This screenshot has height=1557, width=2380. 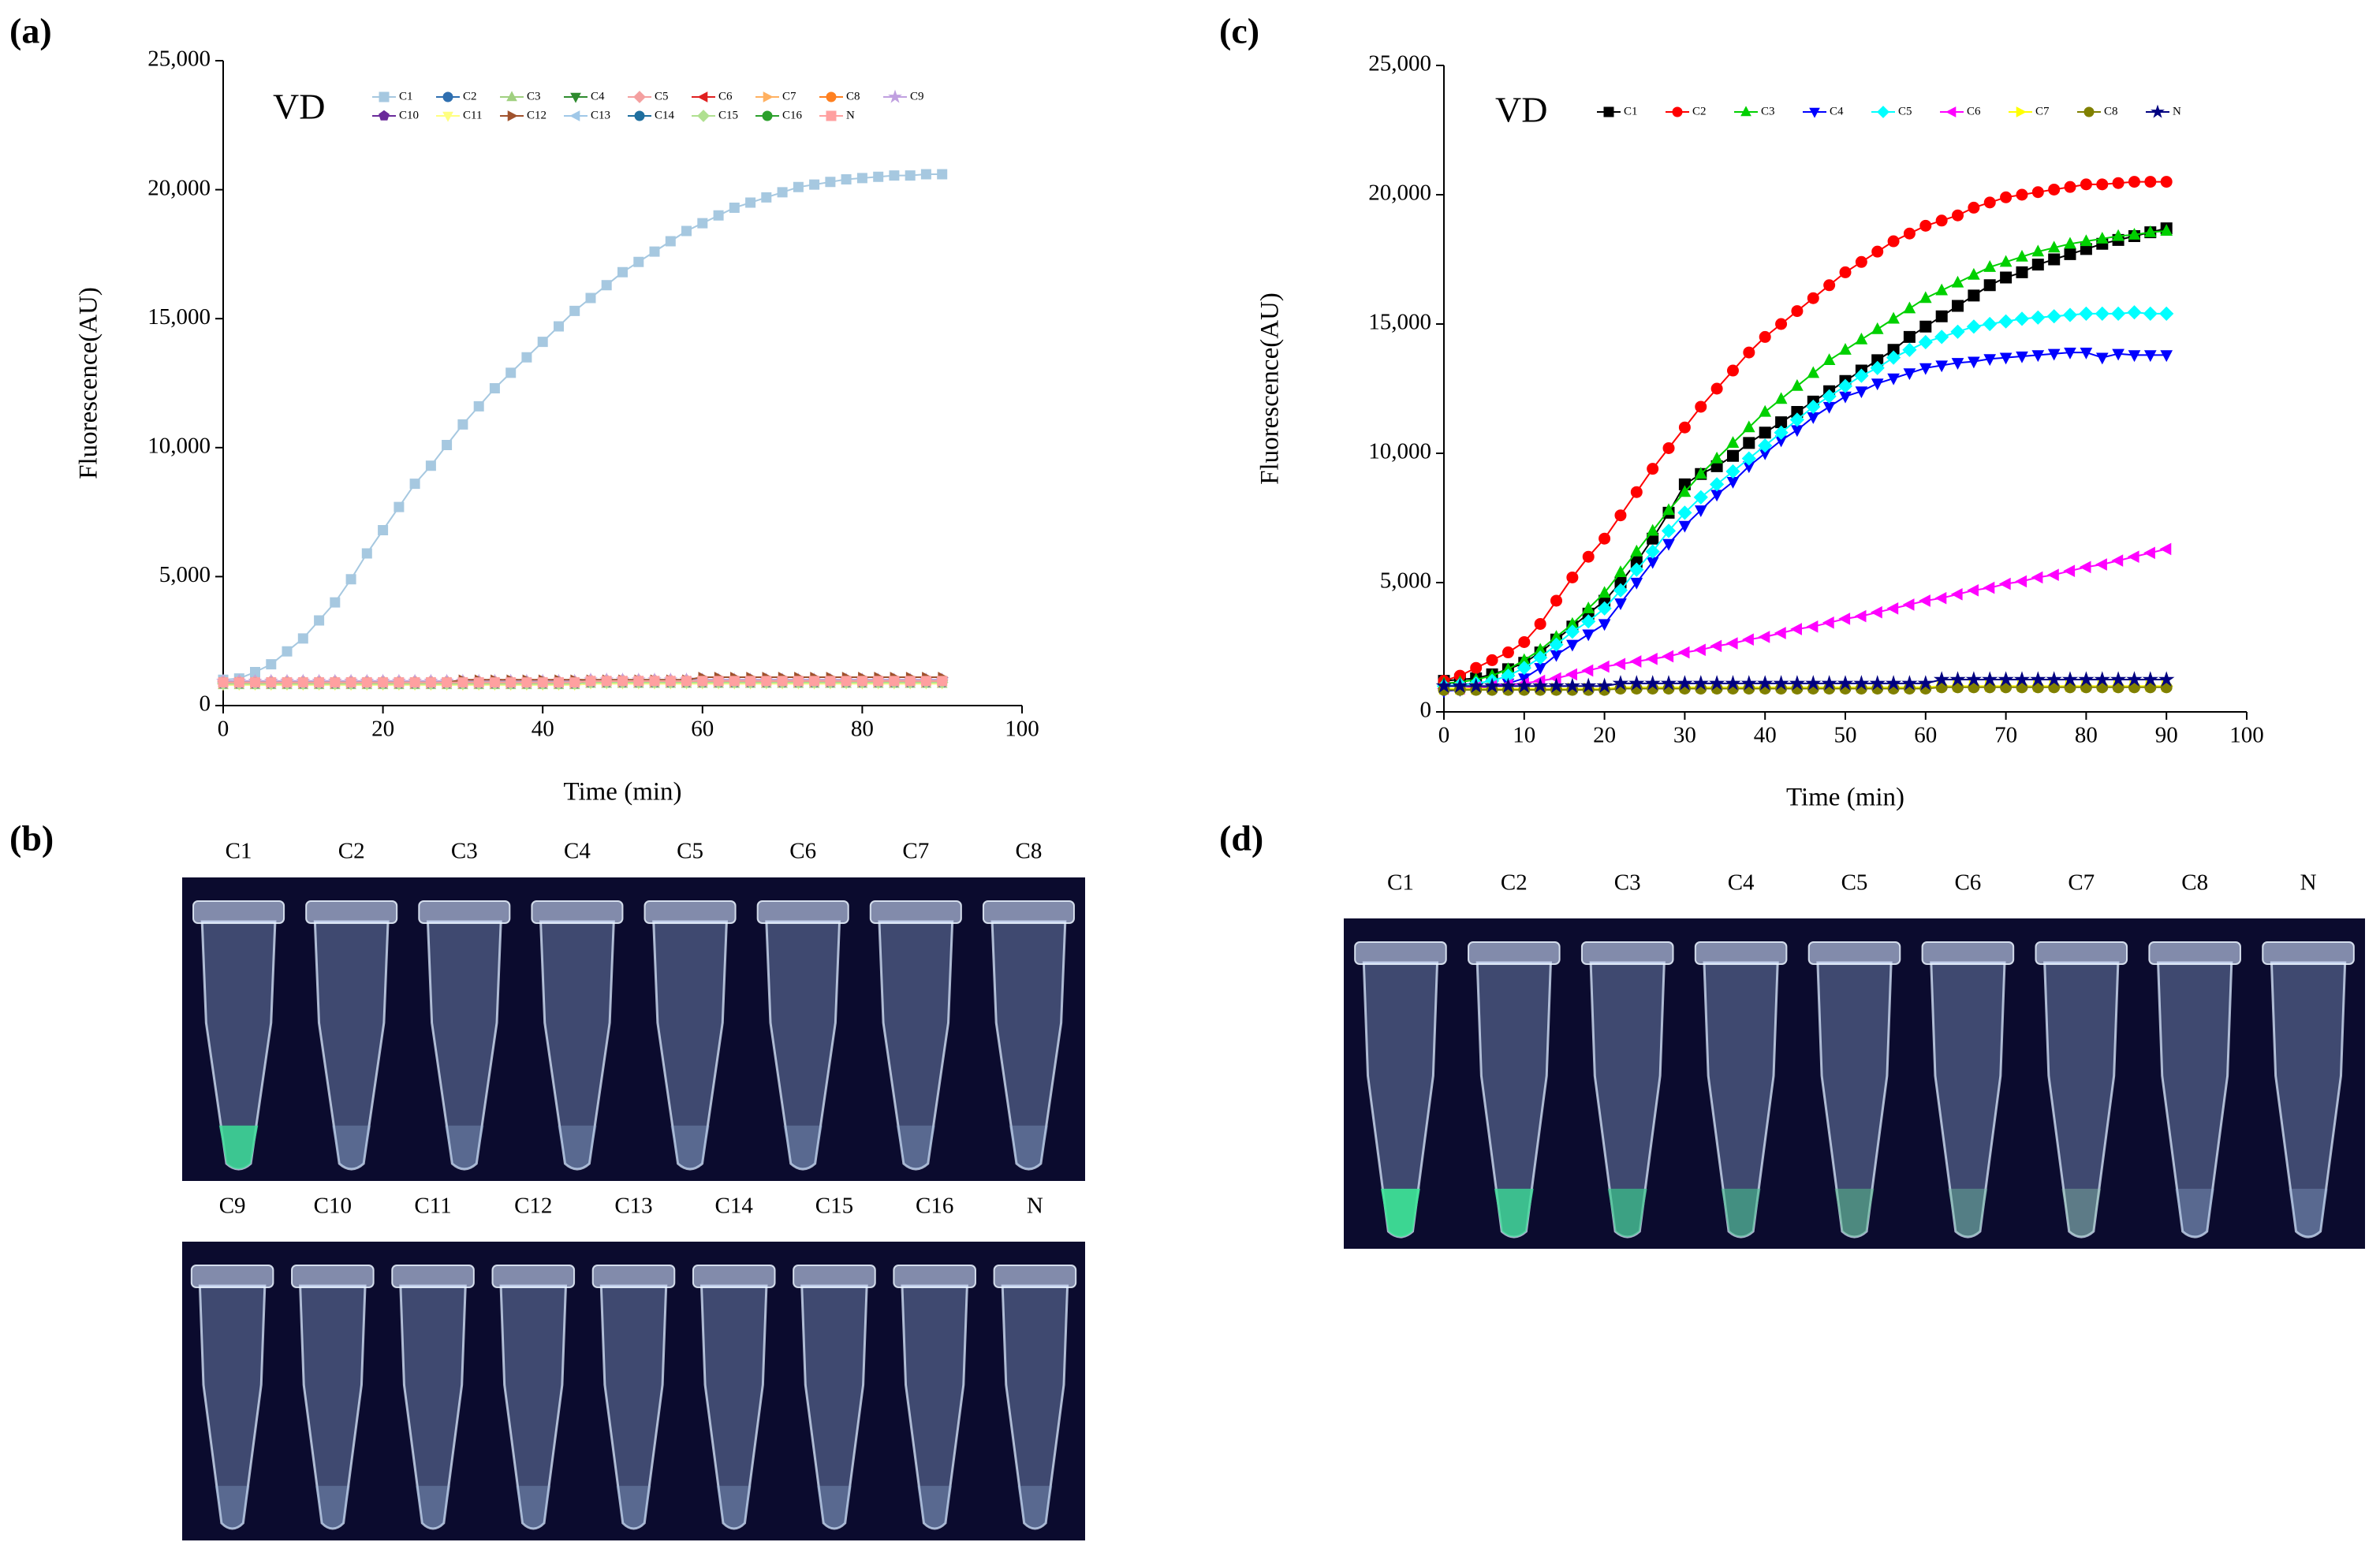 I want to click on tube-label: C4, so click(x=577, y=852).